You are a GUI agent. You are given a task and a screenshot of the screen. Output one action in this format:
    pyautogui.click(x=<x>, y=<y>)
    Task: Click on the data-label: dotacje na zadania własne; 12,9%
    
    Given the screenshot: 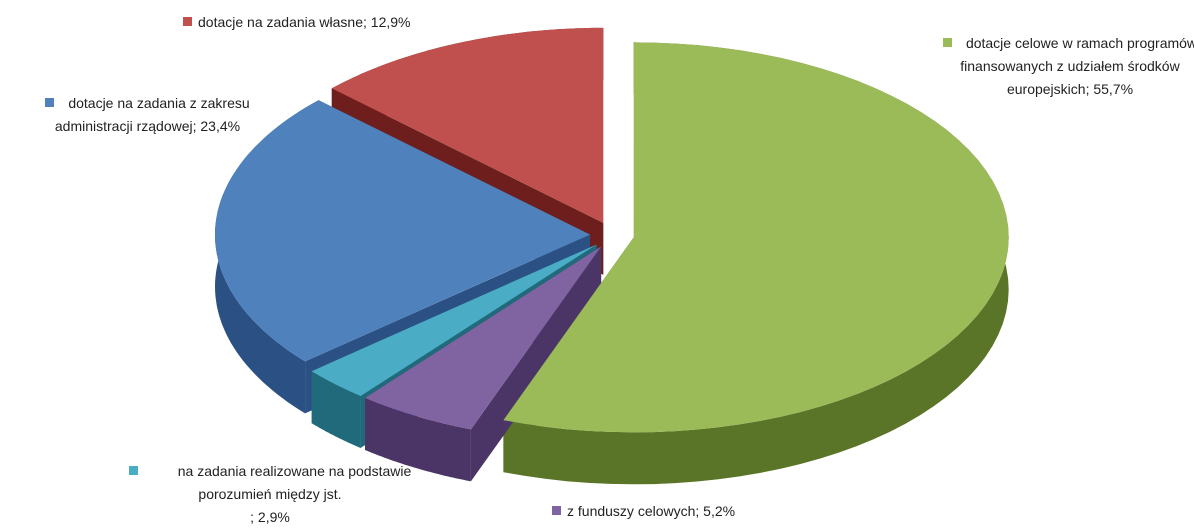 What is the action you would take?
    pyautogui.click(x=297, y=22)
    